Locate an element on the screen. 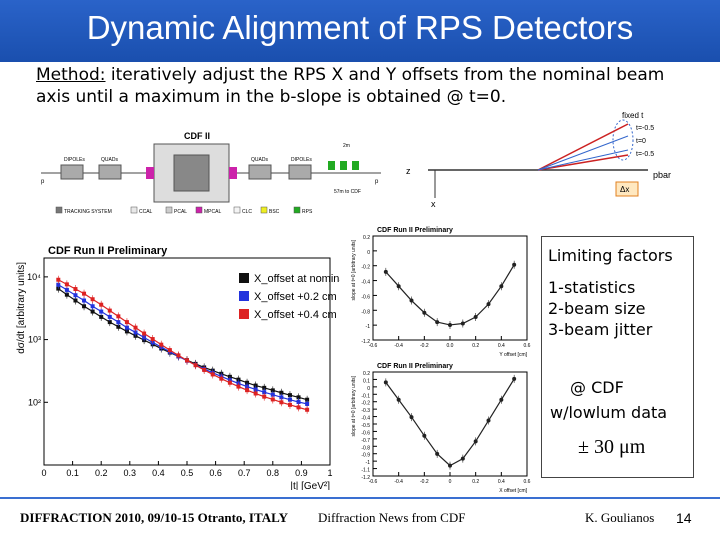 This screenshot has width=720, height=540. x-tick-label: 0.4 is located at coordinates (501, 482).